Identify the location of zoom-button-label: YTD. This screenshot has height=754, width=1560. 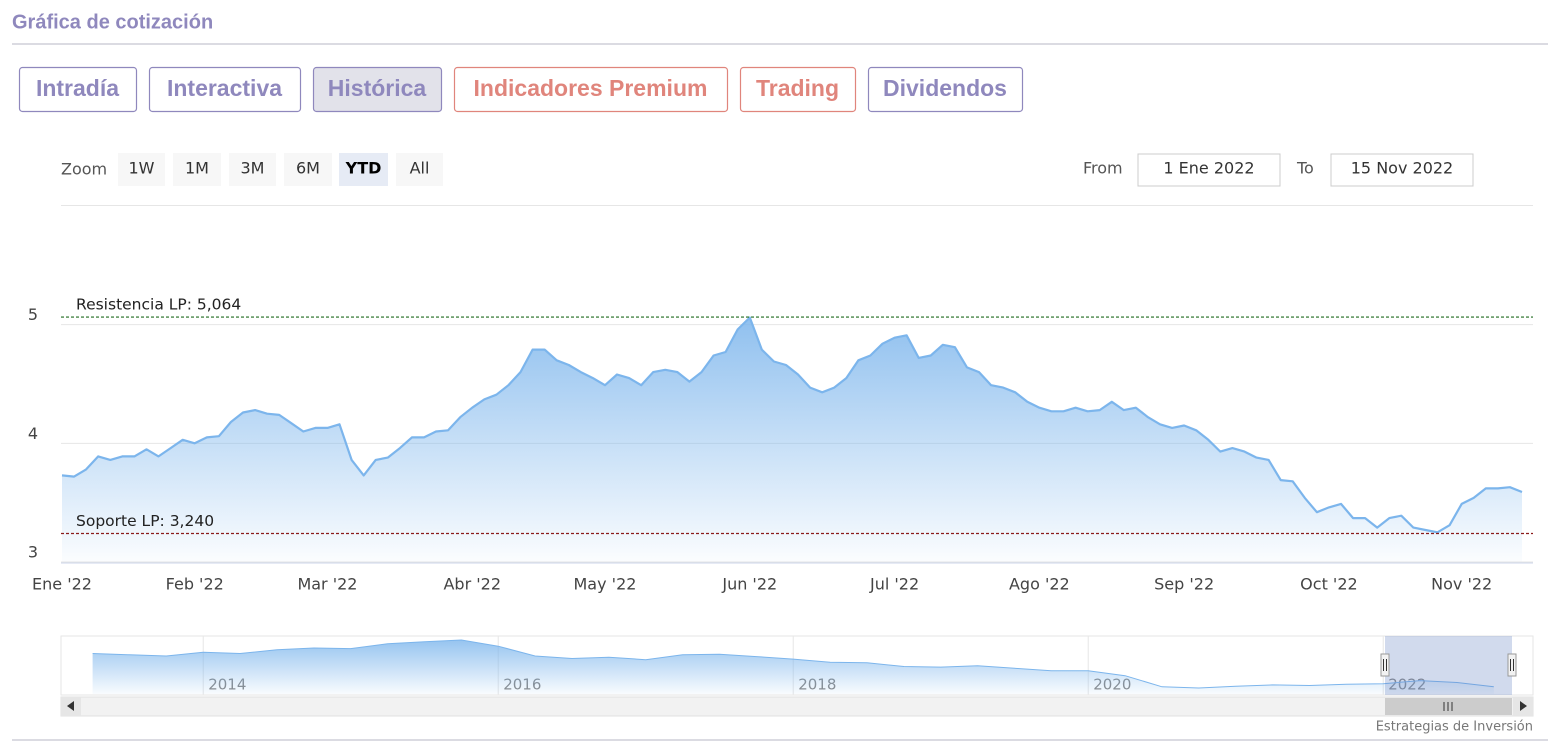
(363, 168).